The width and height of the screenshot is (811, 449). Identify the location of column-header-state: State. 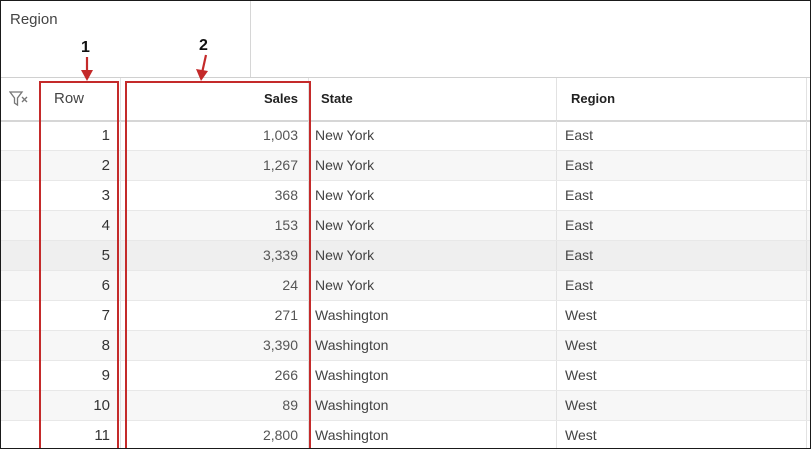
(433, 99).